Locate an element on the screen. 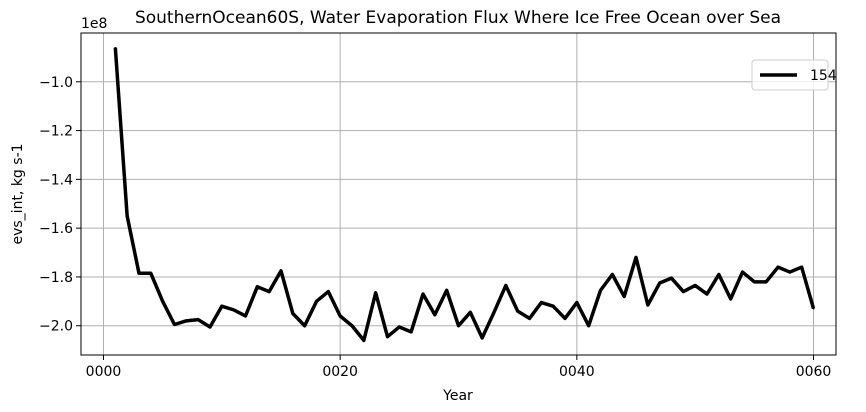 This screenshot has height=412, width=866. y-tick-label: −1.0 is located at coordinates (56, 83).